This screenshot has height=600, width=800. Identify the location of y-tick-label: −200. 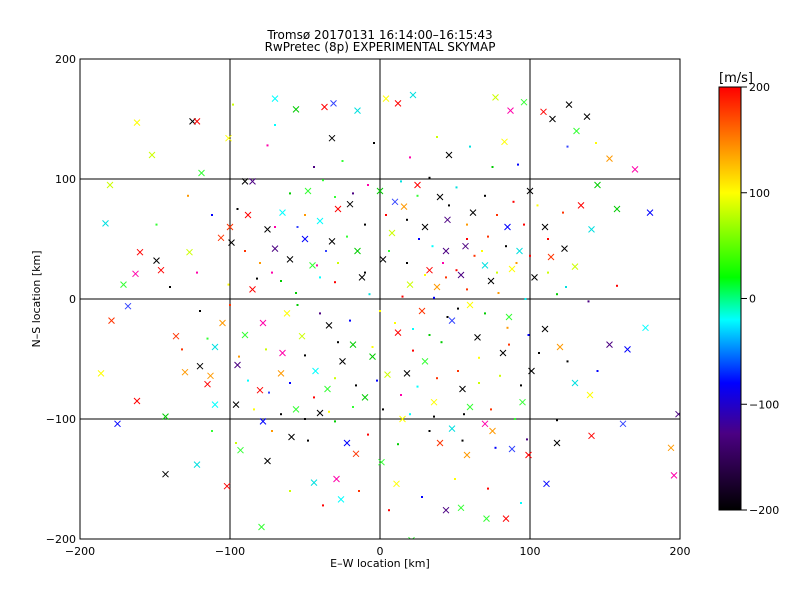
(61, 539).